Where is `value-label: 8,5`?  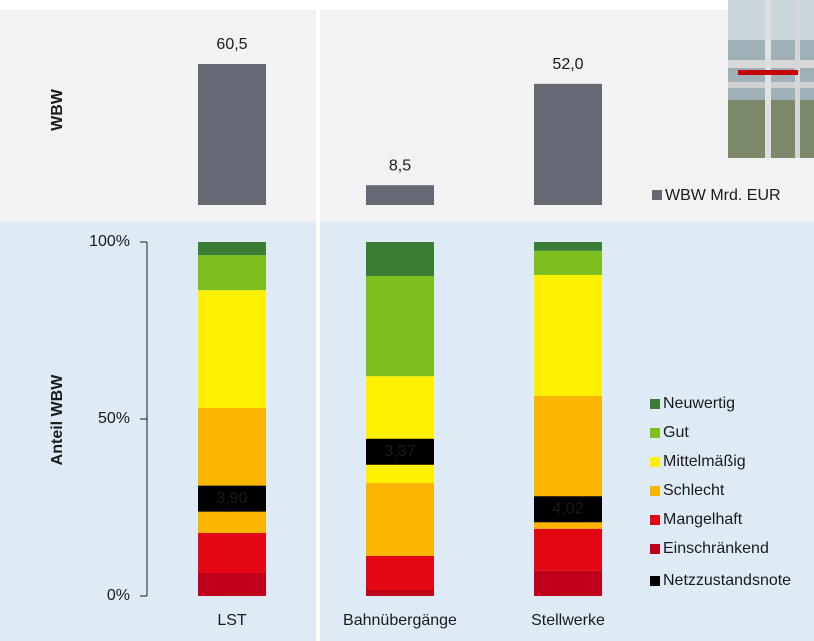
value-label: 8,5 is located at coordinates (400, 165).